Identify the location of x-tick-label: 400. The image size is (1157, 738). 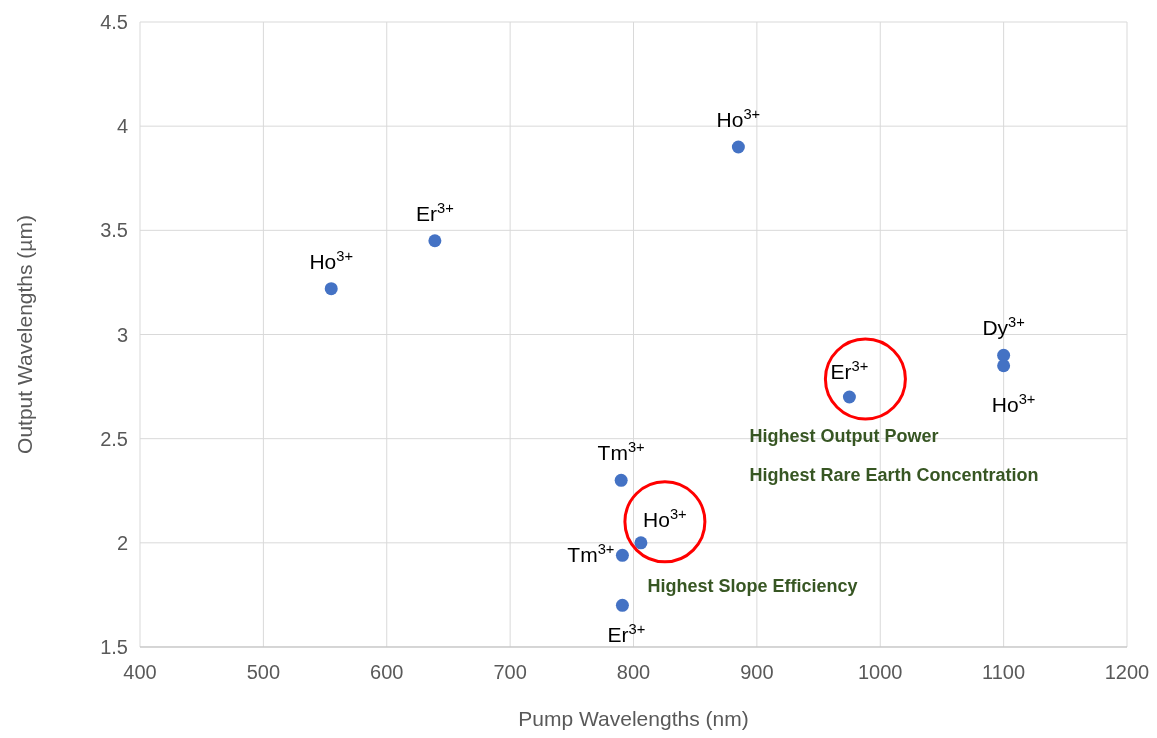
(140, 672).